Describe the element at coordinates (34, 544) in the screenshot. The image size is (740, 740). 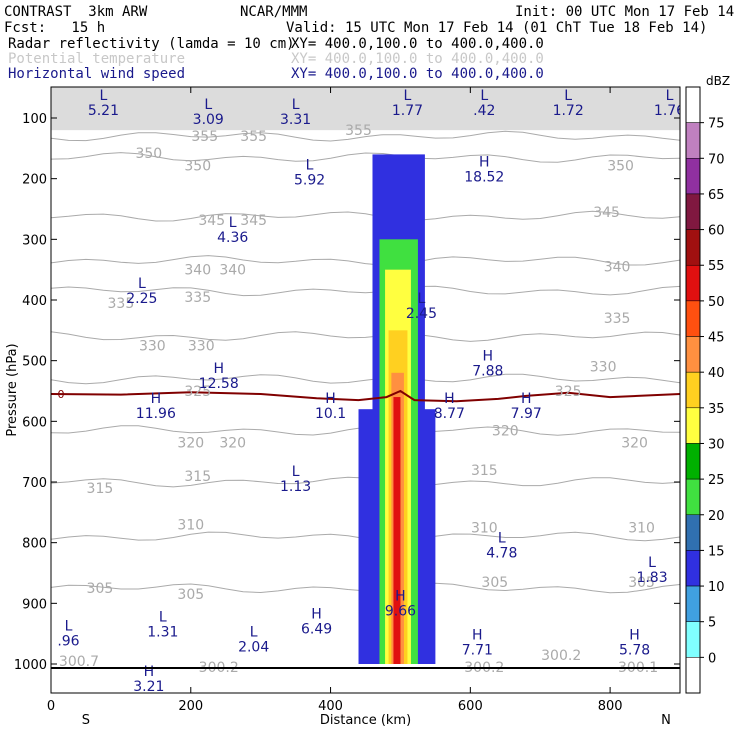
I see `y-tick-label: 800` at that location.